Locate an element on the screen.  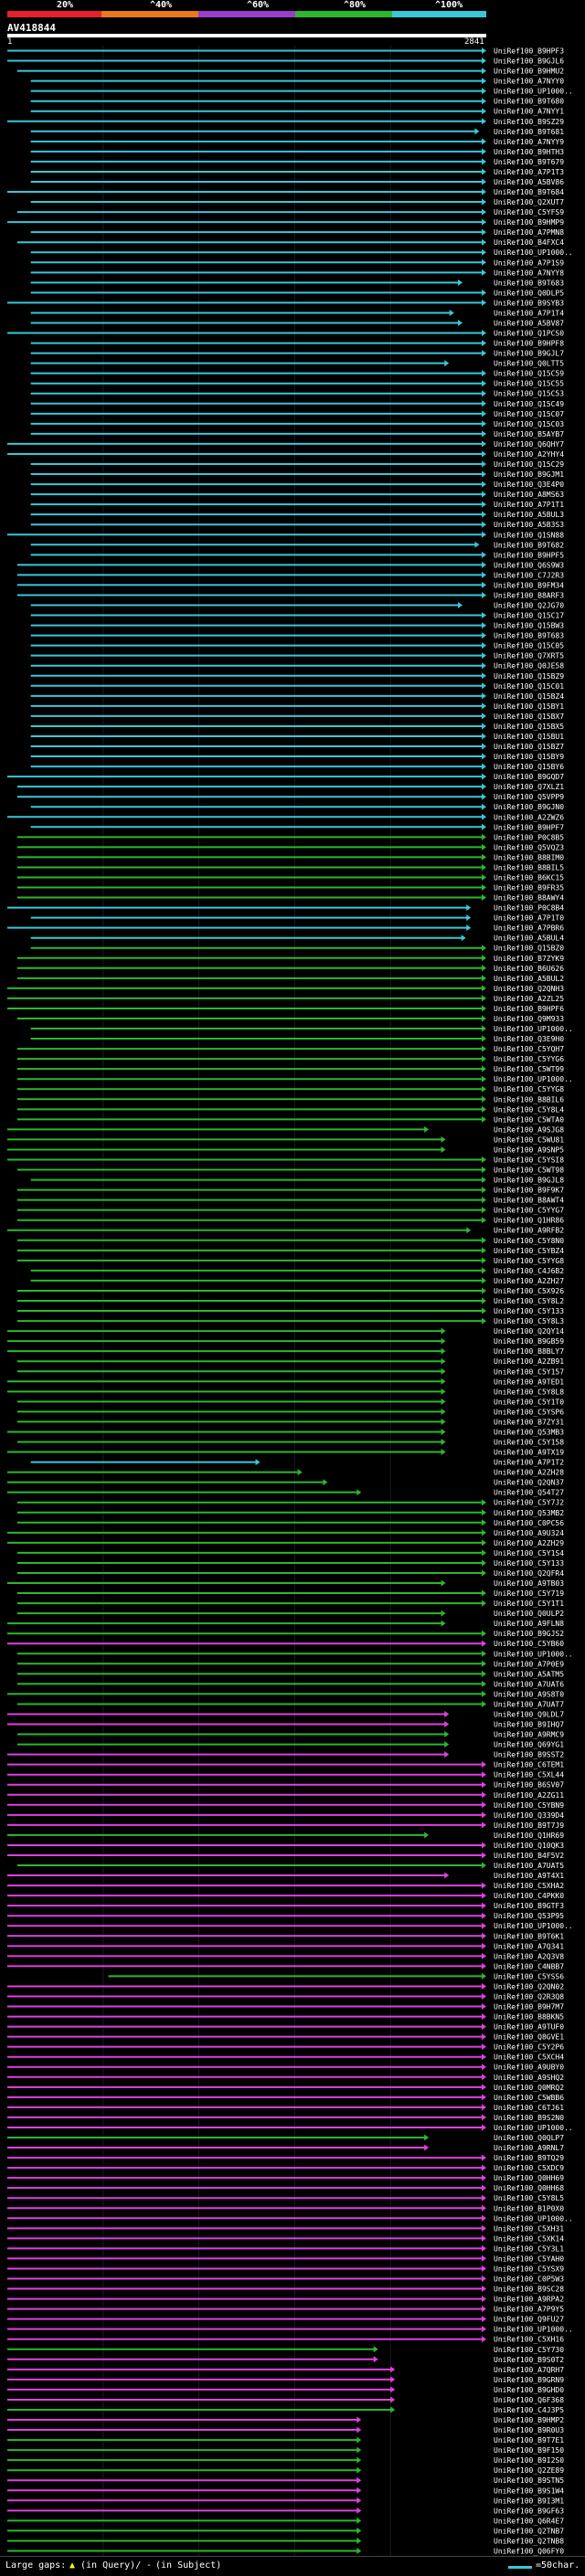
hit-row: UniRef100_Q54T27 is located at coordinates (285, 1493).